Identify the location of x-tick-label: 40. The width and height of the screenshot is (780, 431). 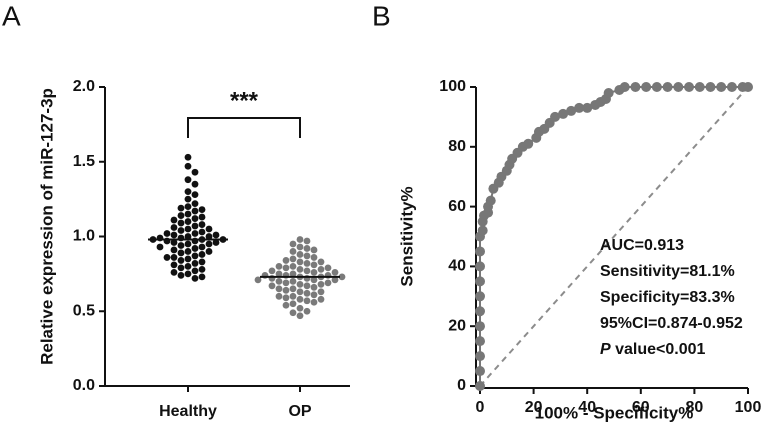
(587, 407).